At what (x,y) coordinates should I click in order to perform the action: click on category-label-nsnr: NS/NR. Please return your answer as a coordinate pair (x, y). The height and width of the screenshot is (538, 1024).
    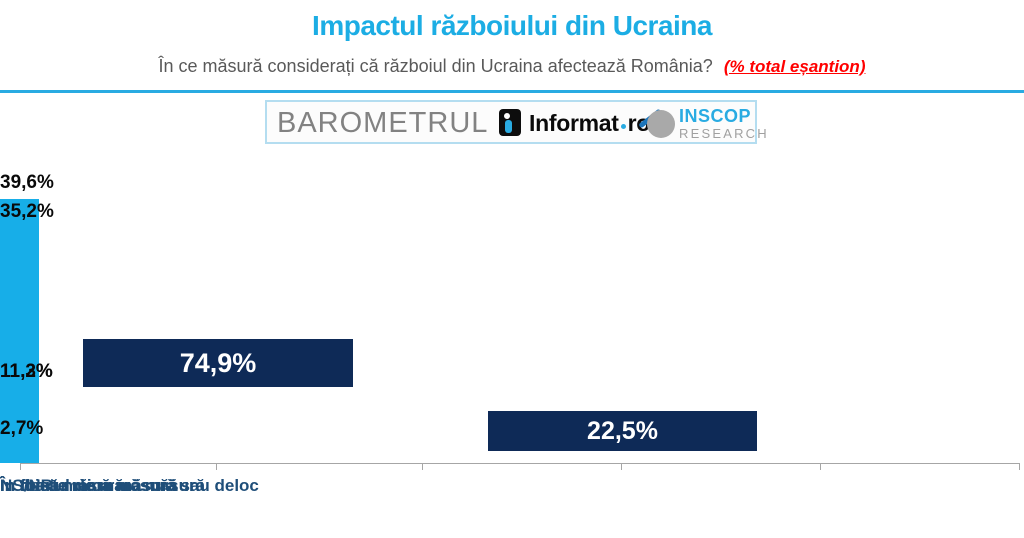
    Looking at the image, I should click on (26, 485).